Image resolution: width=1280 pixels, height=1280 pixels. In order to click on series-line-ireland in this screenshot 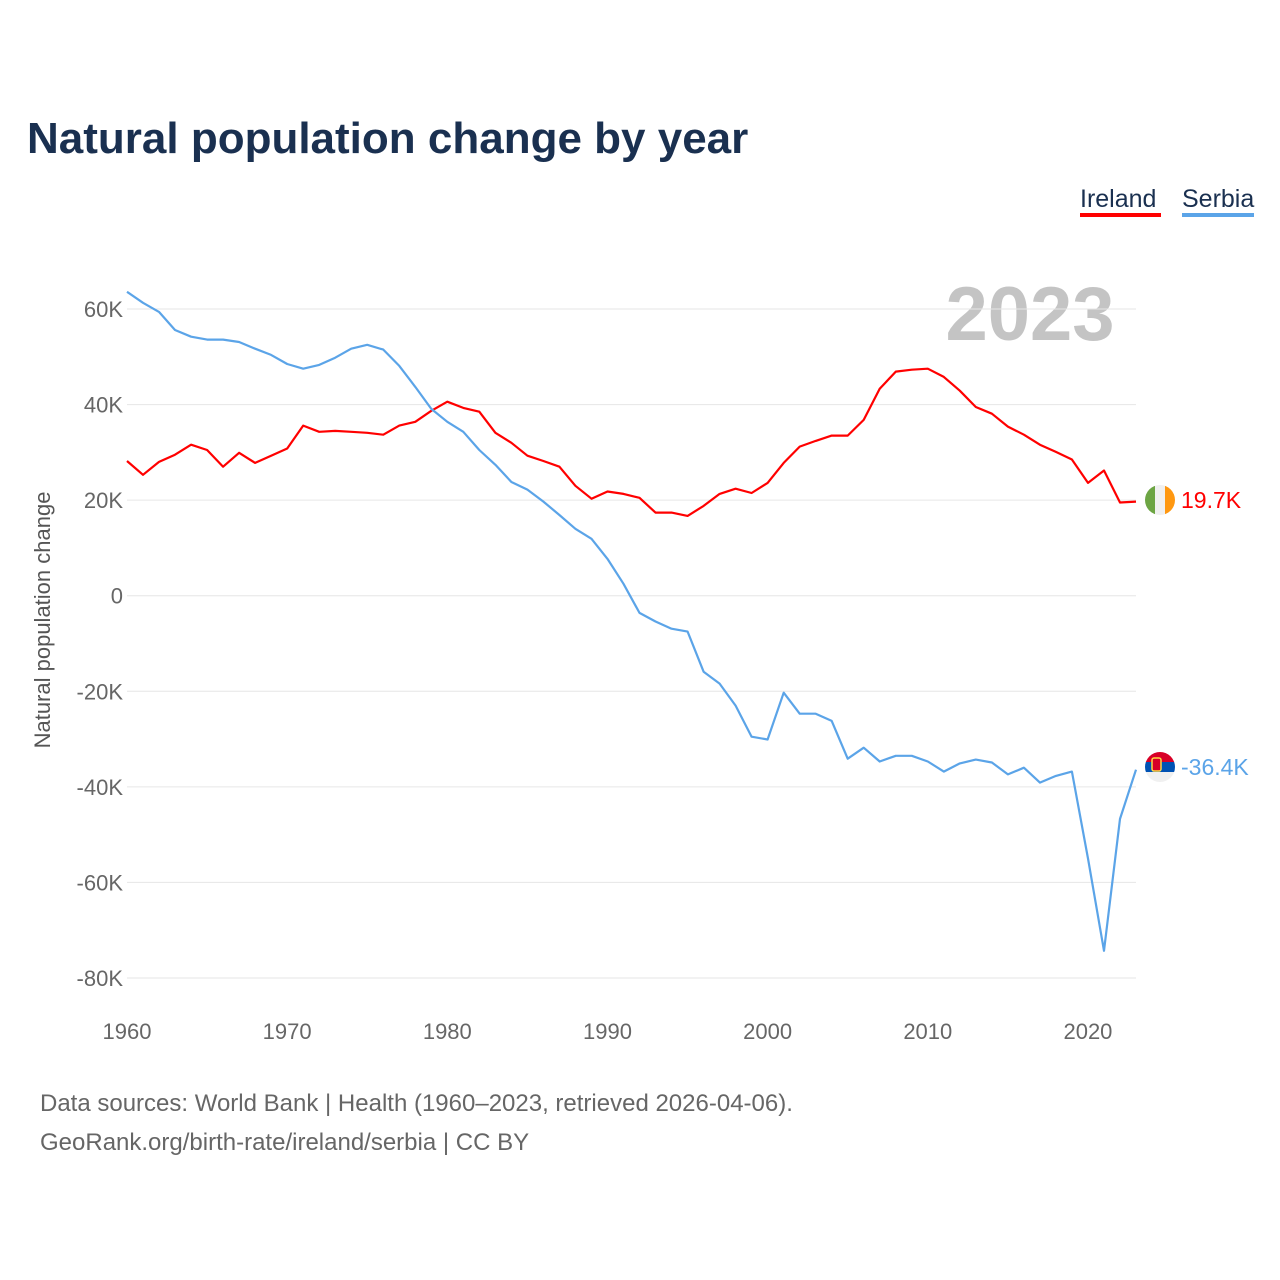, I will do `click(631, 442)`.